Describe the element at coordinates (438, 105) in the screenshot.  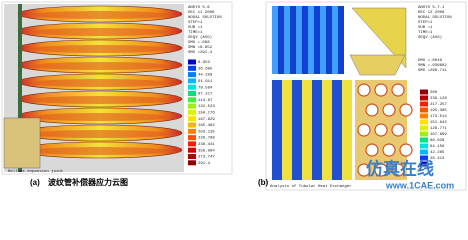
I see `legend-label: 217.257` at that location.